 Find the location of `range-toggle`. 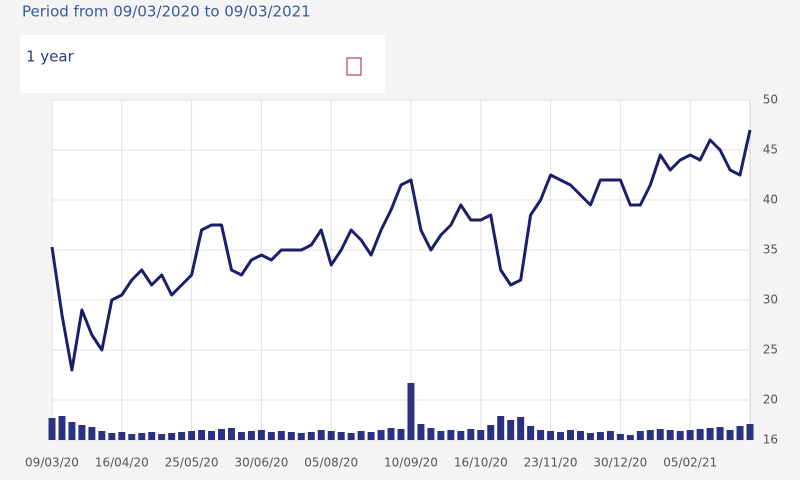

range-toggle is located at coordinates (354, 66).